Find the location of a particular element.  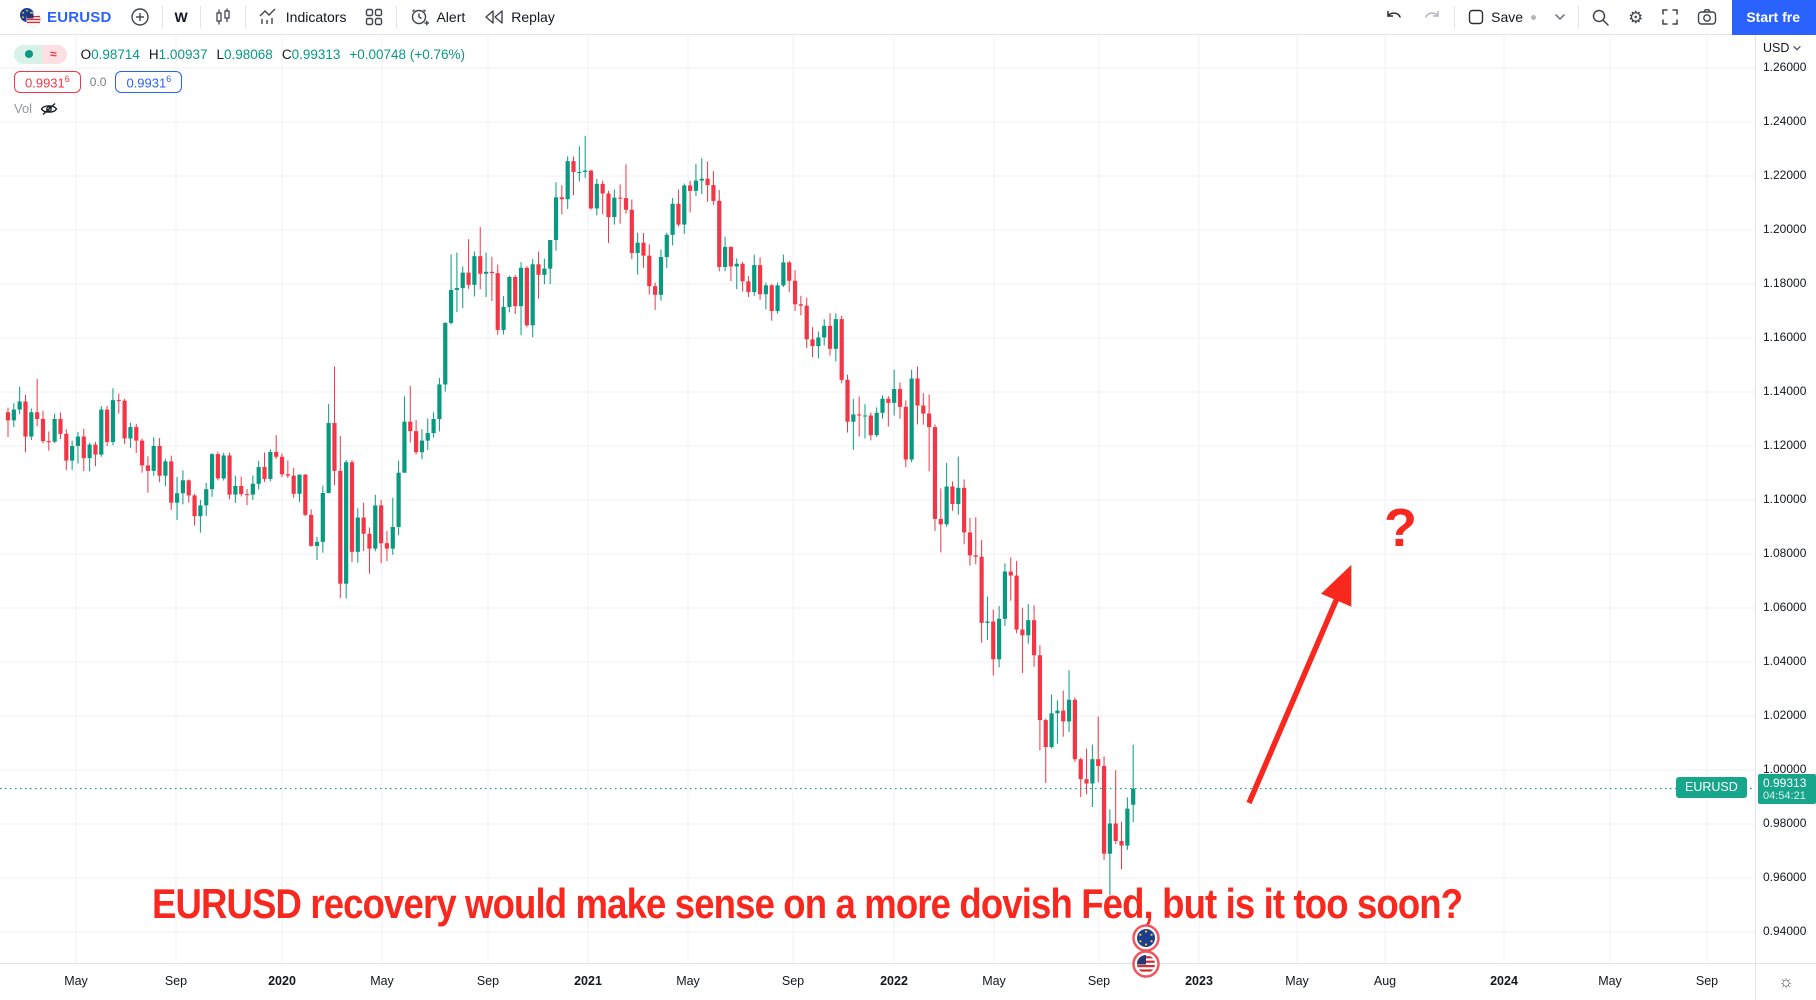

price-tick-label: 1.04000 is located at coordinates (1785, 661).